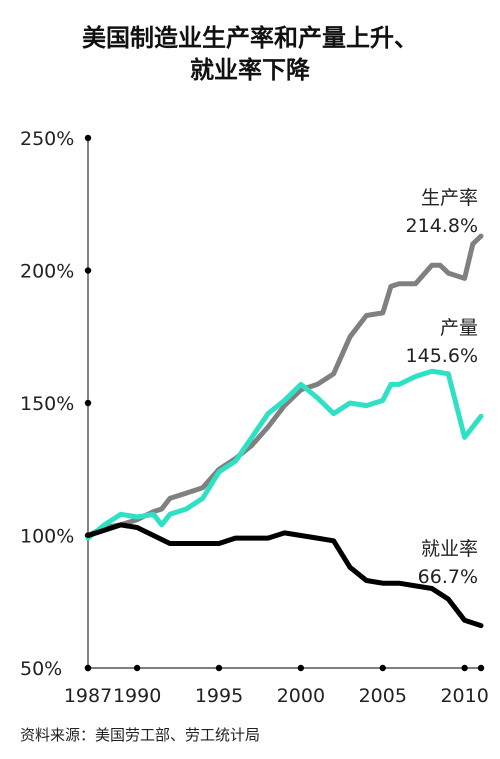  Describe the element at coordinates (140, 735) in the screenshot. I see `source-note: 资料来源：美国劳工部、劳工统计局` at that location.